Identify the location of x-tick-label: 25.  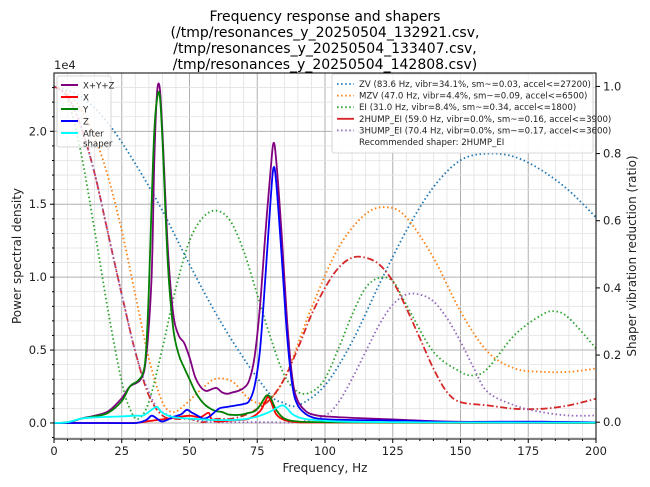
(121, 451).